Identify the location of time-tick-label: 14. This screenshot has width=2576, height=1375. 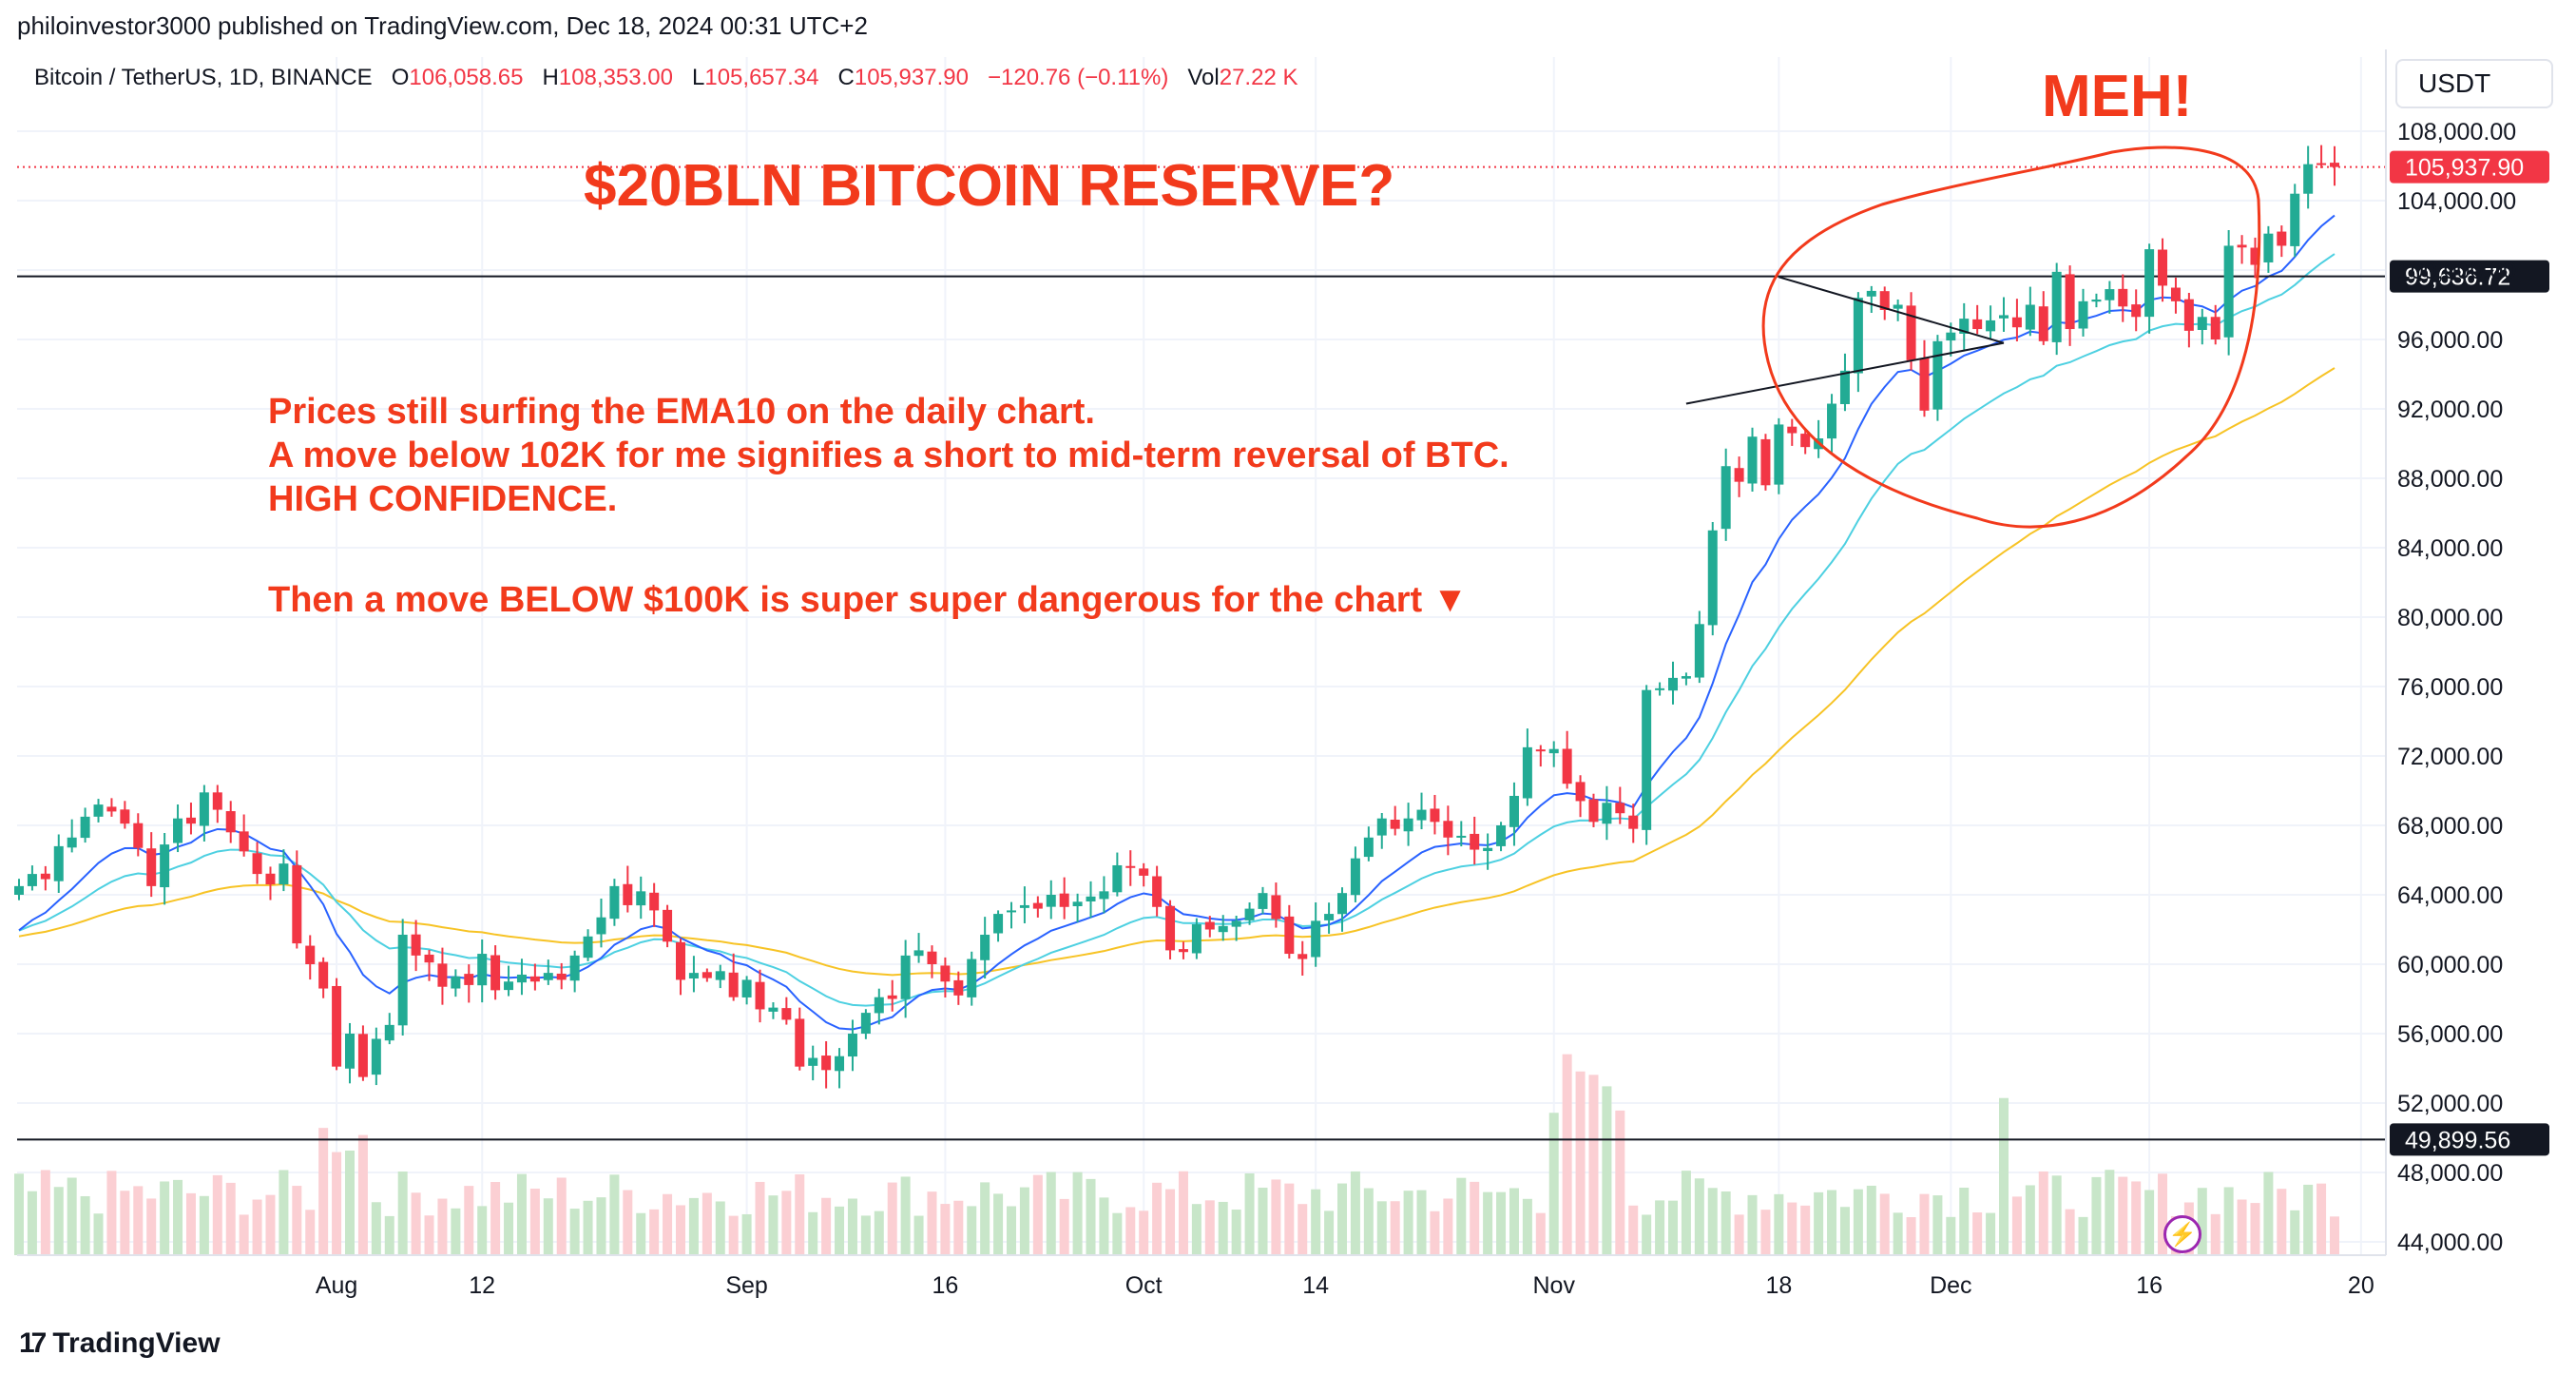
(1316, 1285).